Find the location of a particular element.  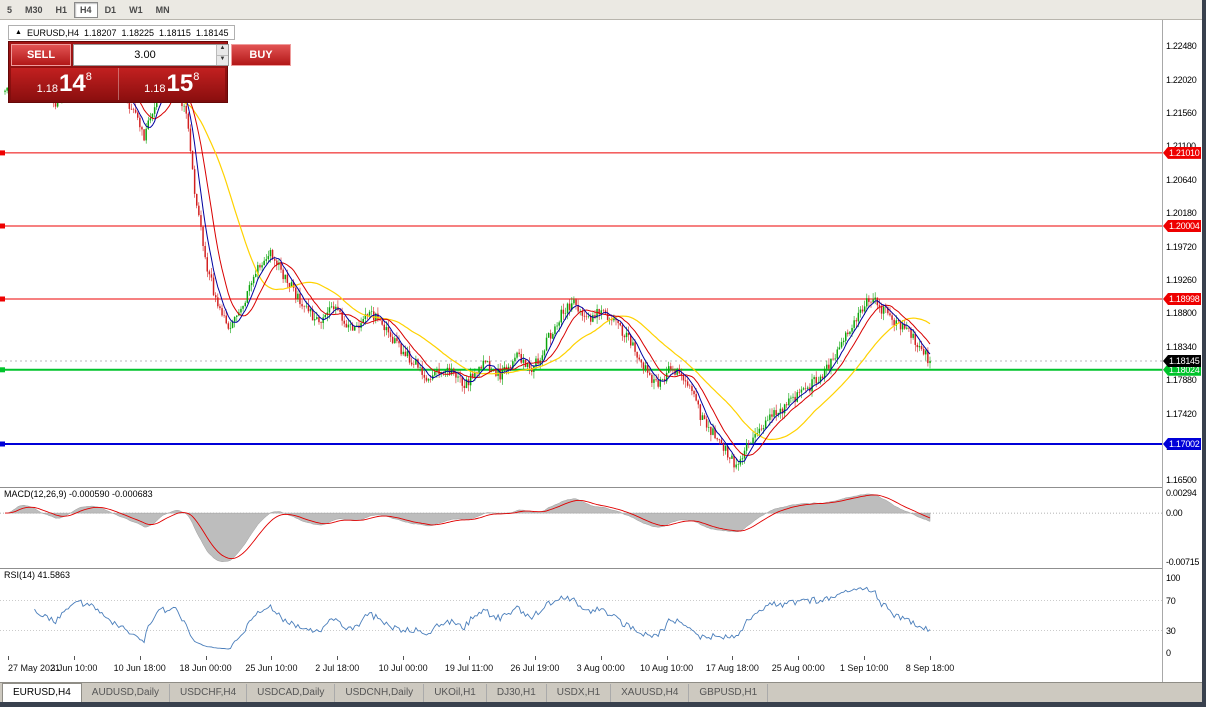

price-scale-label: 1.21560 is located at coordinates (1181, 112).